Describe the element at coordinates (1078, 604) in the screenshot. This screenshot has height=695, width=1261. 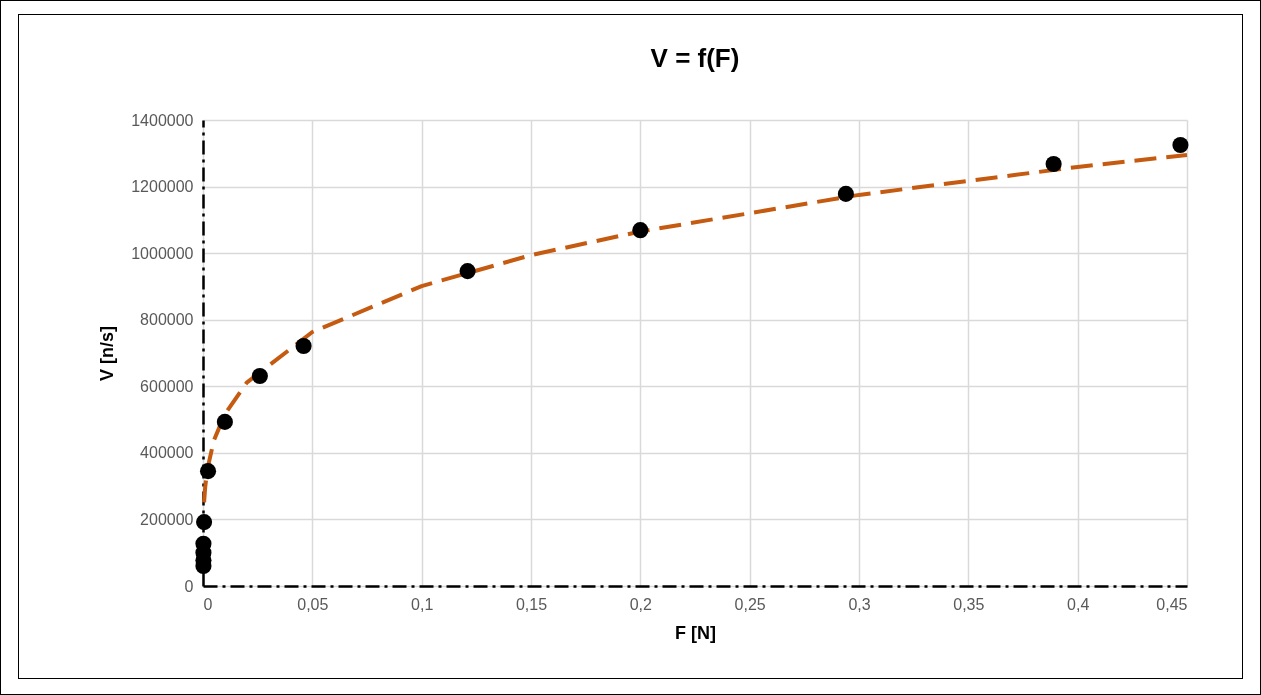
I see `x-tick-label: 0,4` at that location.